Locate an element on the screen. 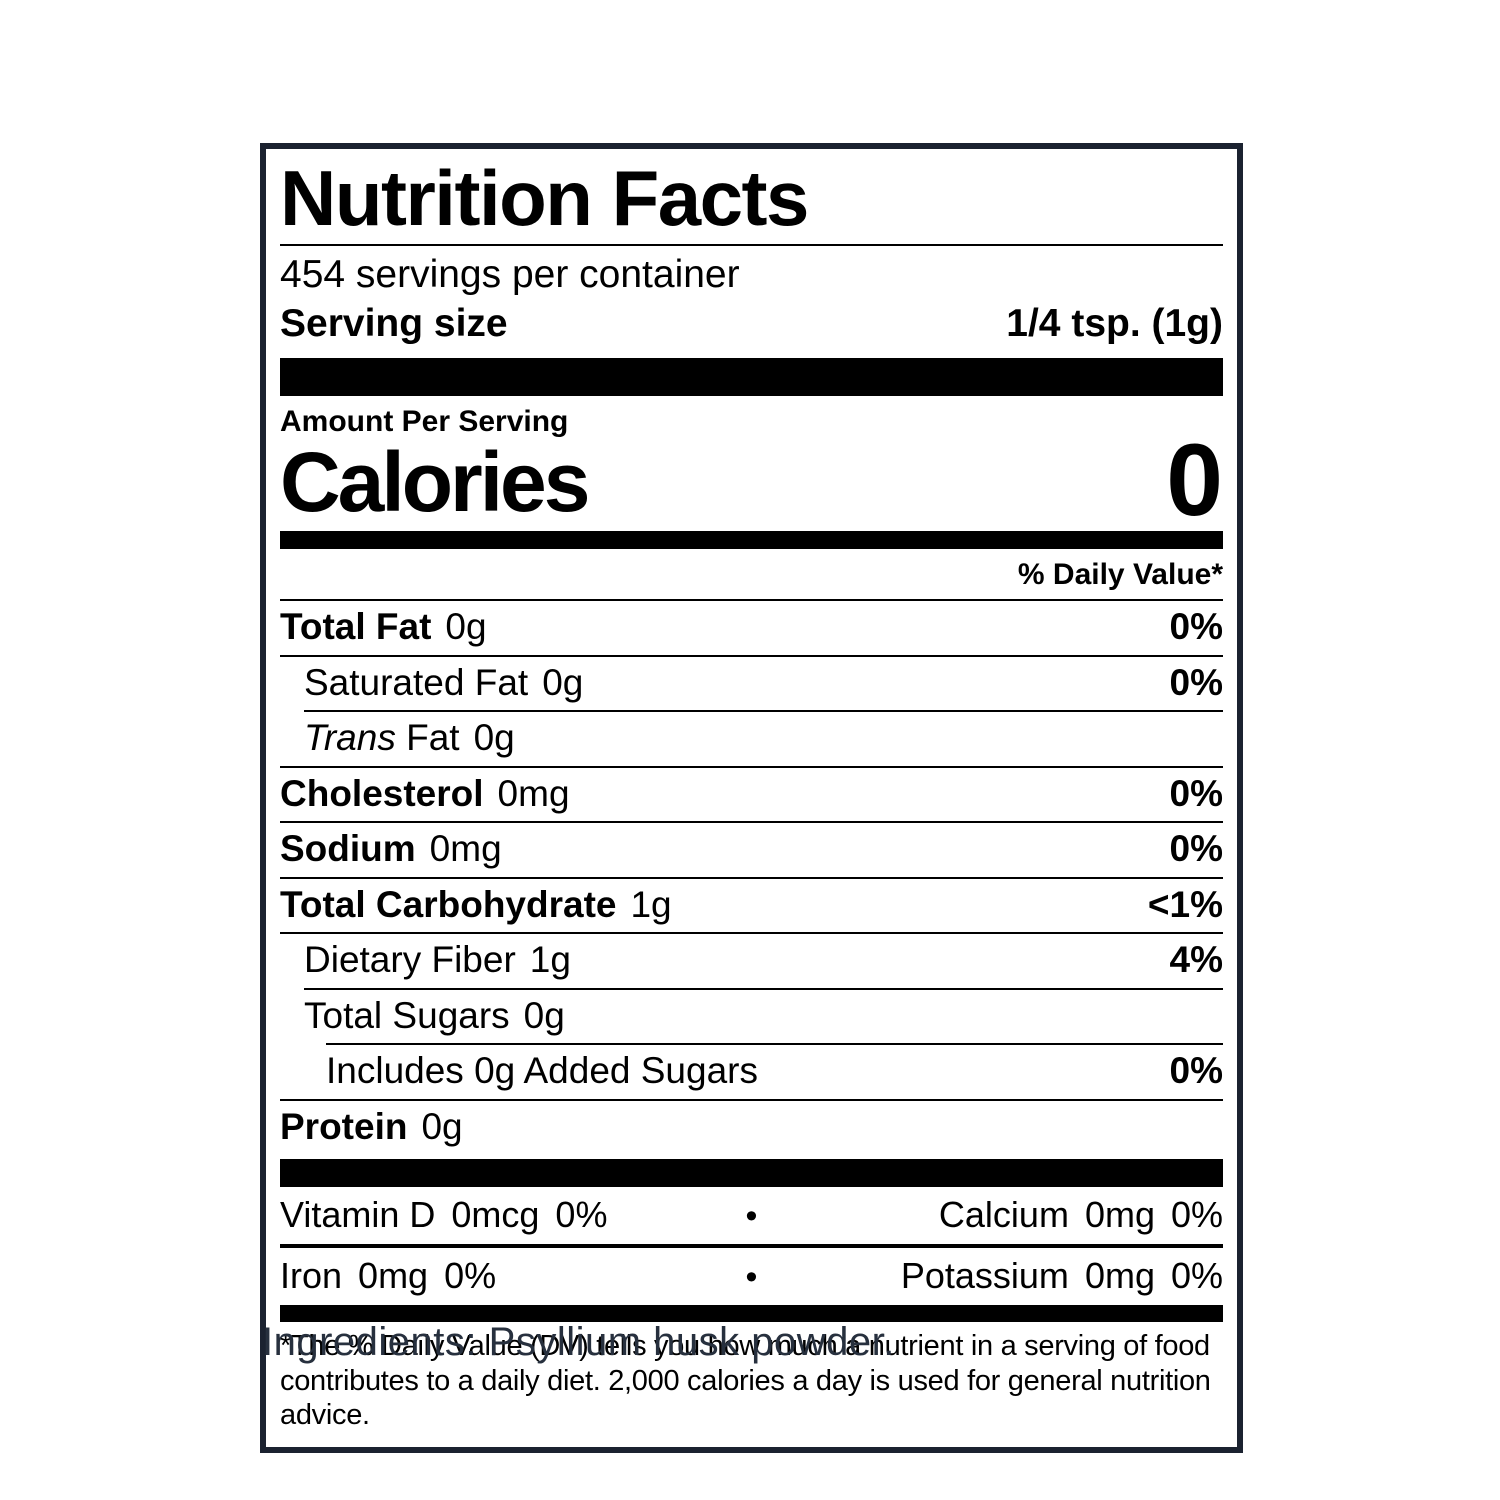 This screenshot has height=1500, width=1500. calories-row: Calories 0 is located at coordinates (751, 480).